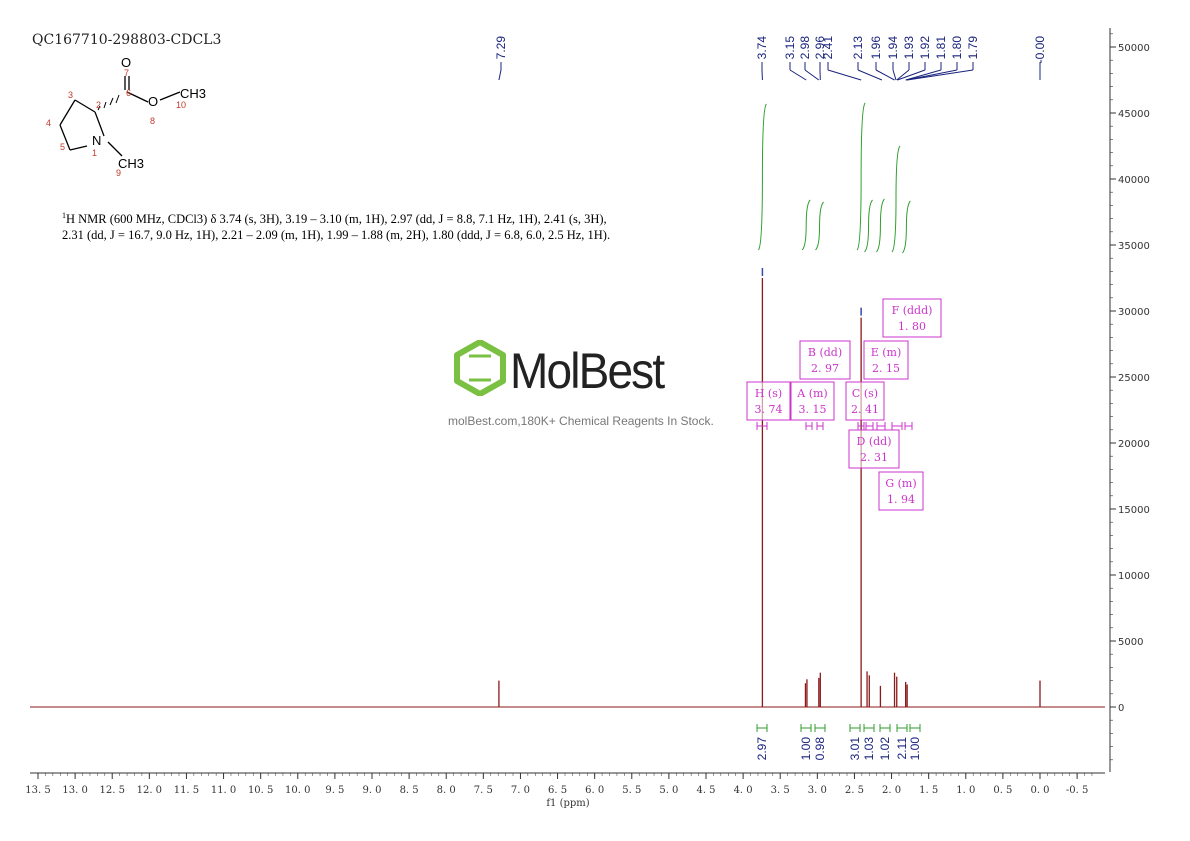 The width and height of the screenshot is (1190, 841). I want to click on multiplet-shift: 2. 31, so click(874, 457).